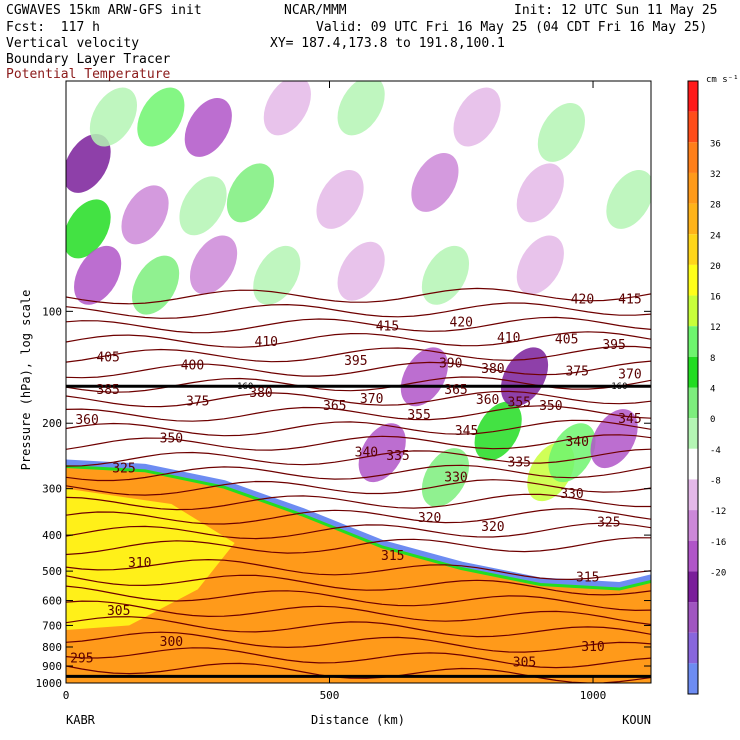 The image size is (740, 740). What do you see at coordinates (455, 478) in the screenshot?
I see `theta-contour-label: 330` at bounding box center [455, 478].